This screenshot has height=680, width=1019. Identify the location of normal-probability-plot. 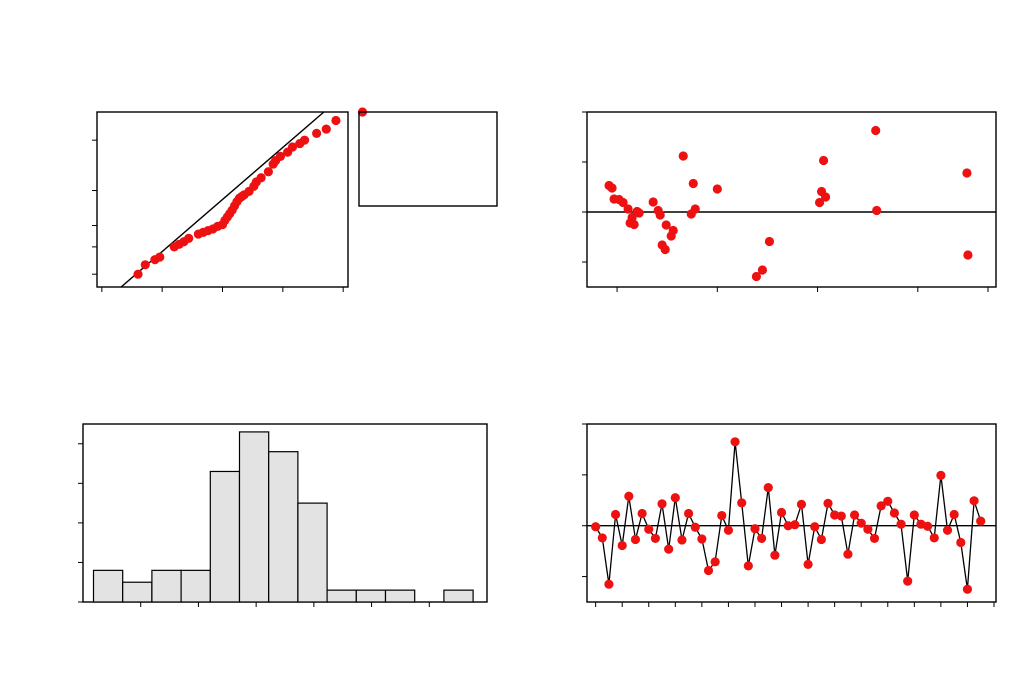
(295, 199).